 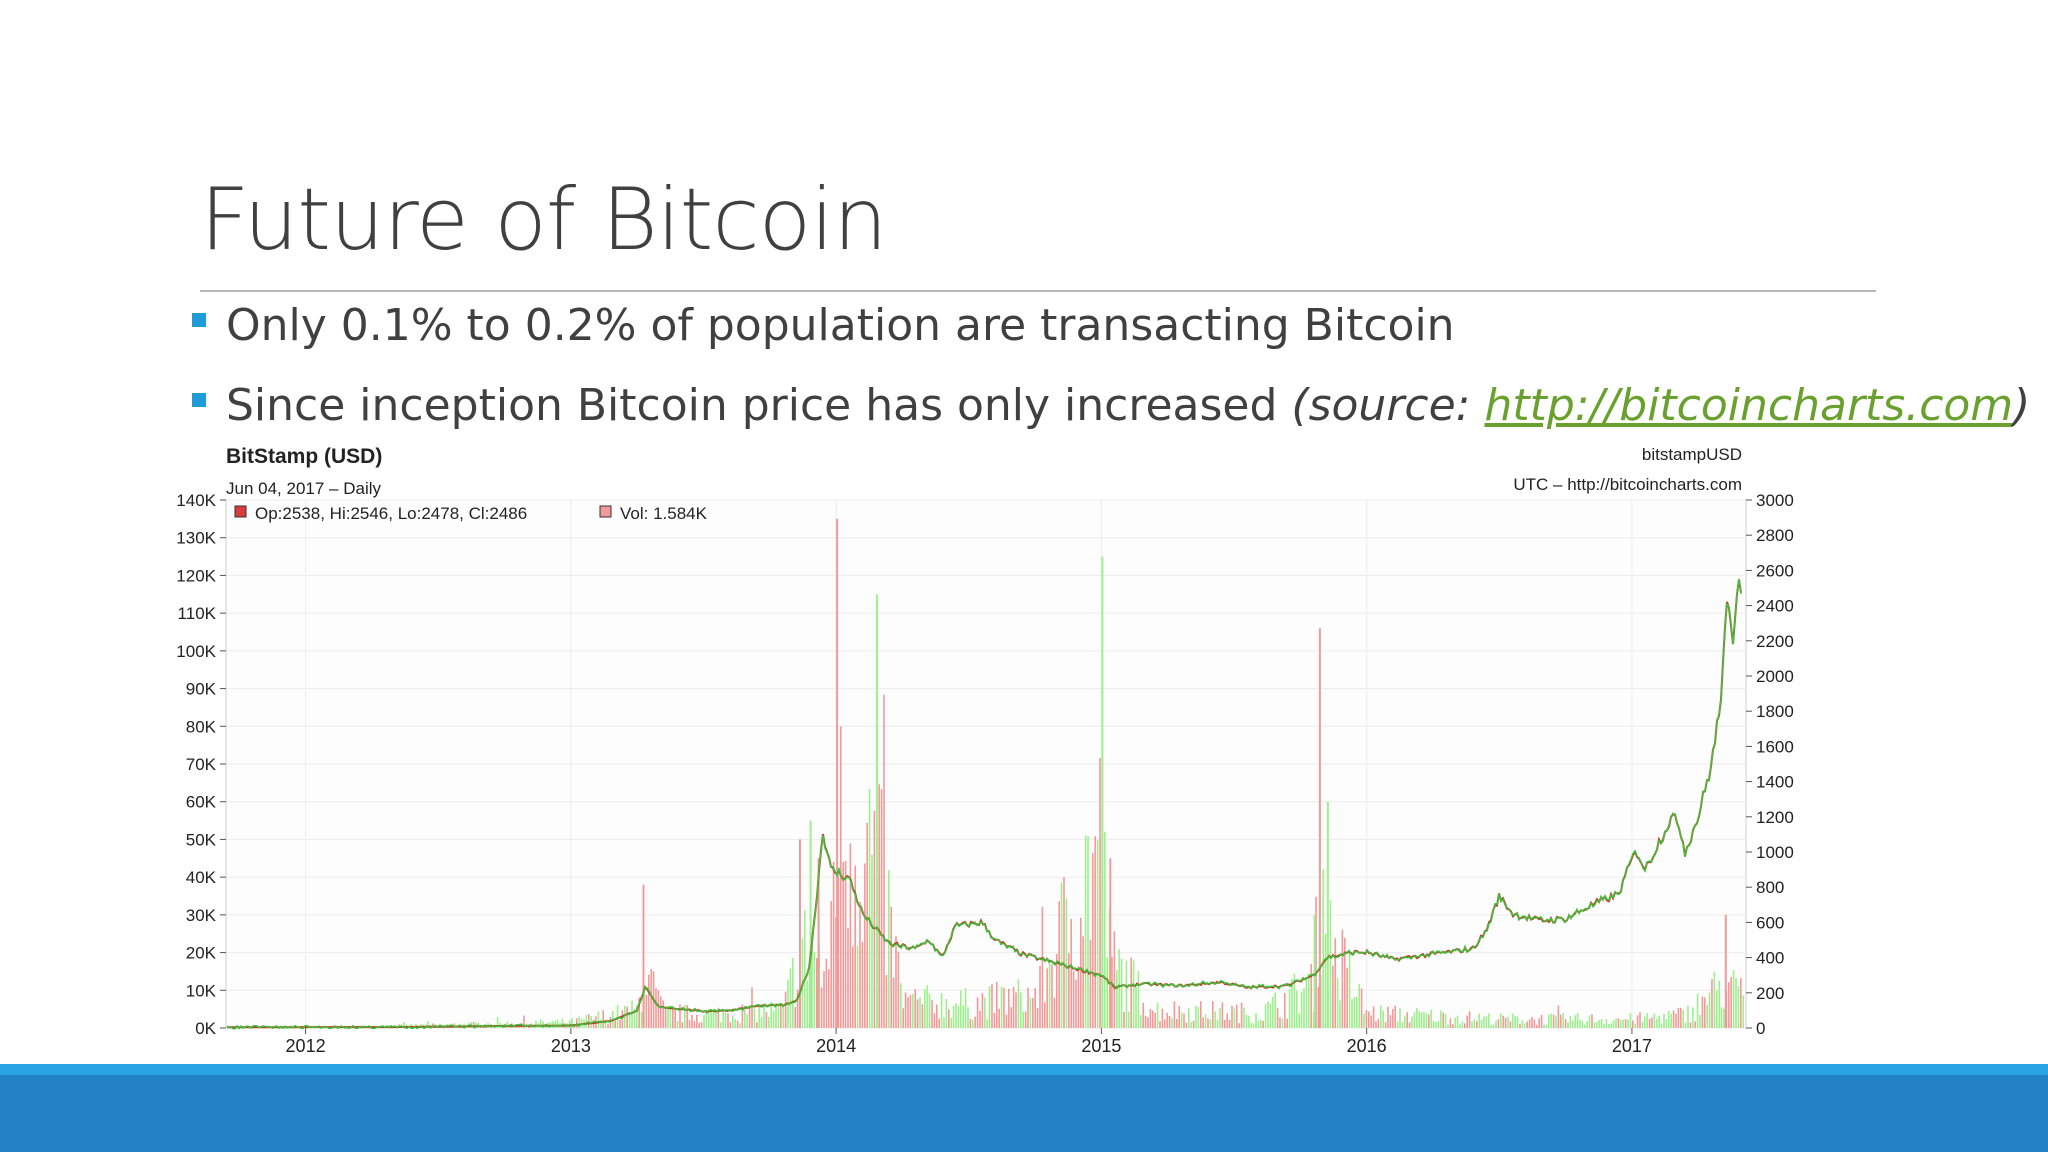 What do you see at coordinates (571, 1046) in the screenshot?
I see `x-tick-label: 2013` at bounding box center [571, 1046].